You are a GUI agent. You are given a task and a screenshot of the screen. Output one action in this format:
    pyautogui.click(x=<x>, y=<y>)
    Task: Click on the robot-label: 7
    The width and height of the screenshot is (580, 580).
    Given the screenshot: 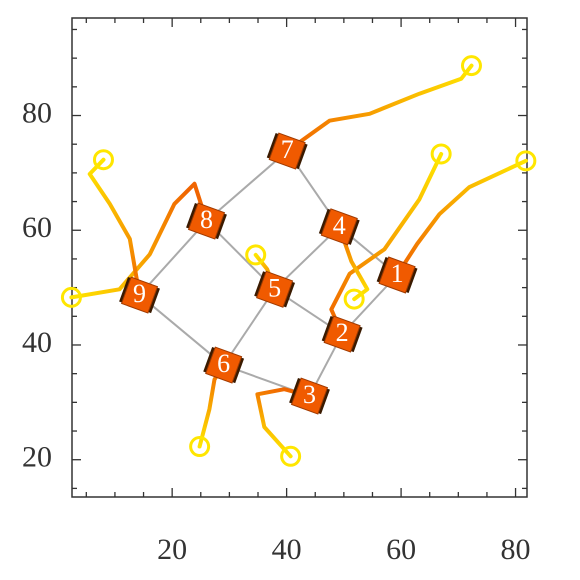 What is the action you would take?
    pyautogui.click(x=287, y=149)
    